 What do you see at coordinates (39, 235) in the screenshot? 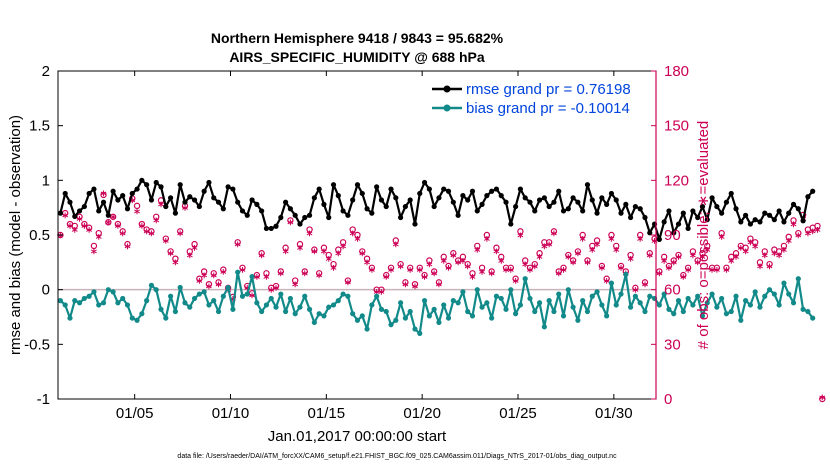
I see `y-tick-label: 0.5` at bounding box center [39, 235].